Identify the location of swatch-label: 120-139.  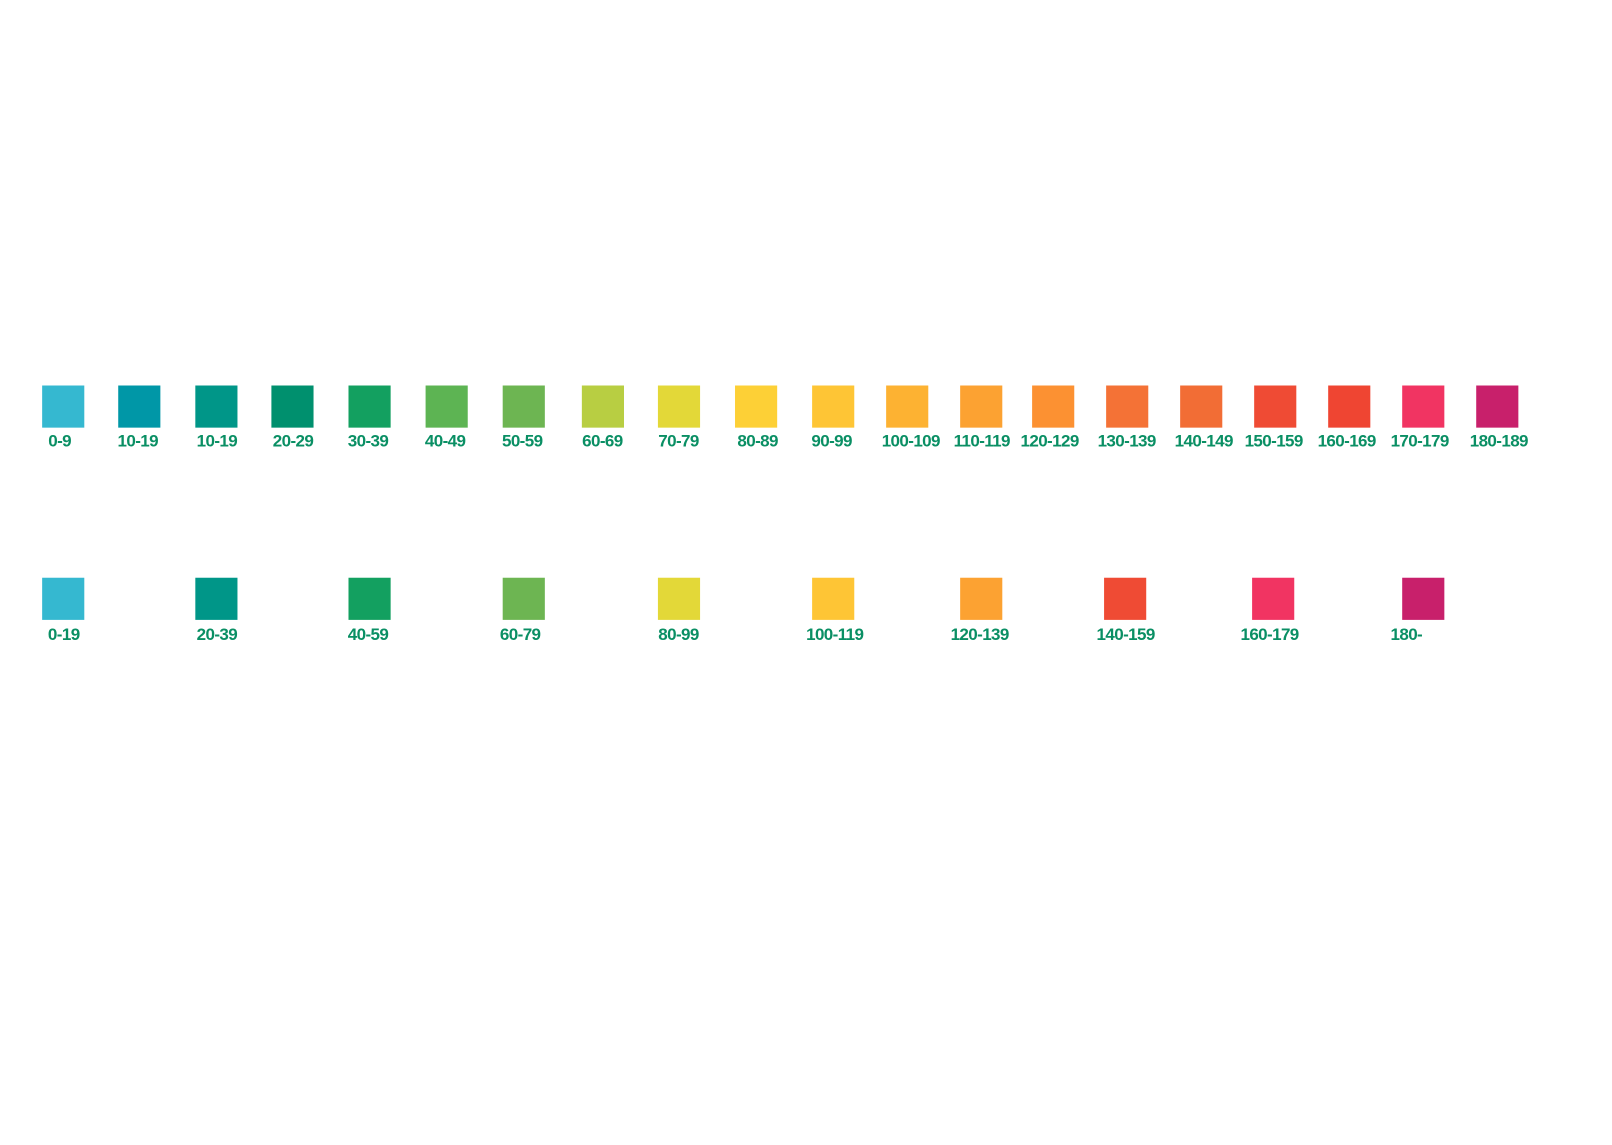
(980, 634).